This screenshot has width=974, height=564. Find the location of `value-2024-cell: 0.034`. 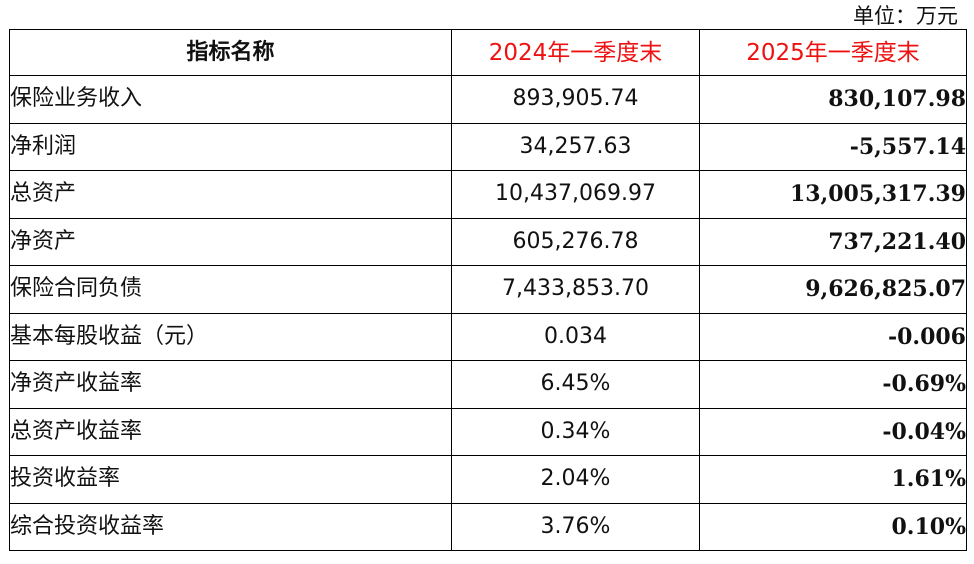

value-2024-cell: 0.034 is located at coordinates (575, 336).